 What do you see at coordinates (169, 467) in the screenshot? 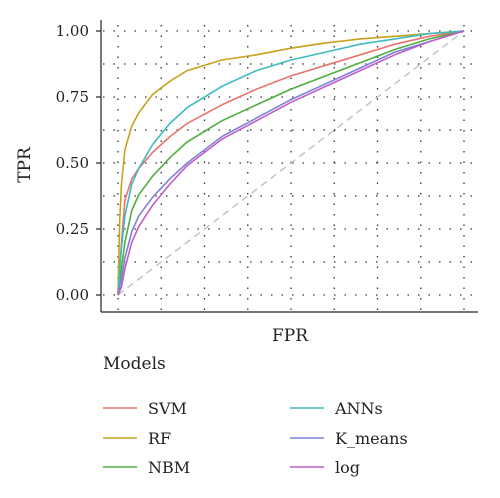
I see `legend-label-nbm: NBM` at bounding box center [169, 467].